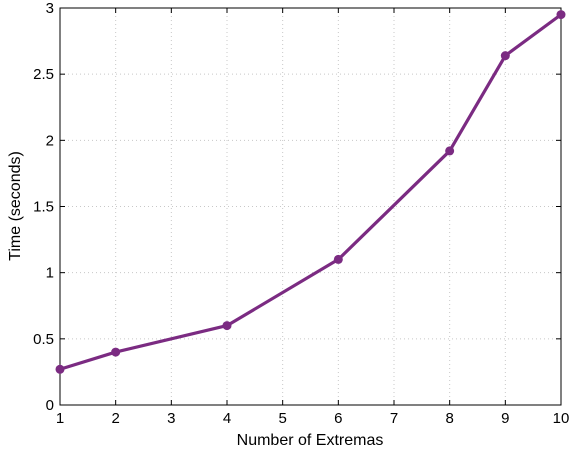  I want to click on x-axis-title: Number of Extremas, so click(310, 440).